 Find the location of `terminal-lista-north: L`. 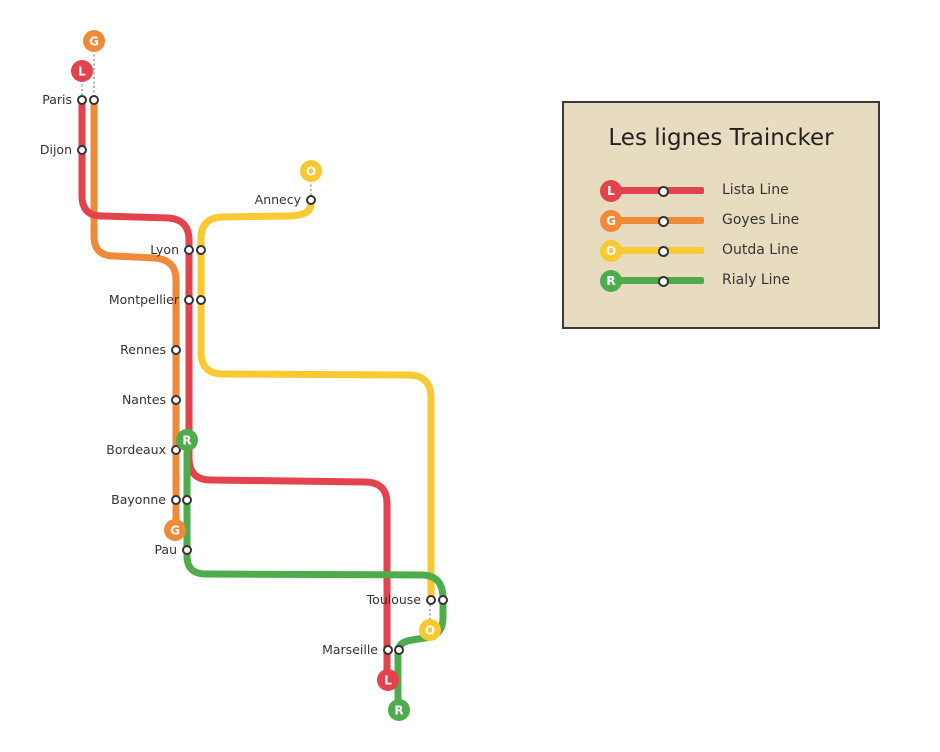

terminal-lista-north: L is located at coordinates (82, 71).